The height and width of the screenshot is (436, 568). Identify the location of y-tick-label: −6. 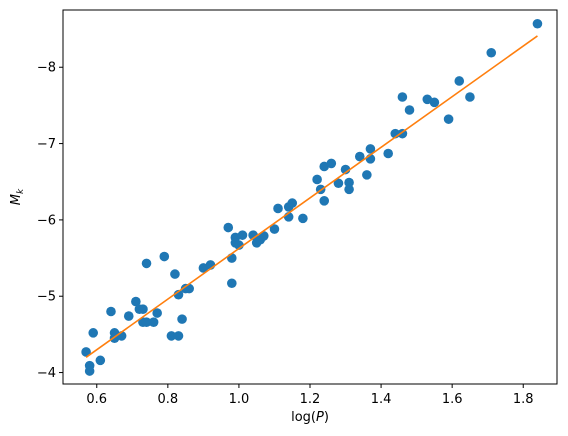
(46, 220).